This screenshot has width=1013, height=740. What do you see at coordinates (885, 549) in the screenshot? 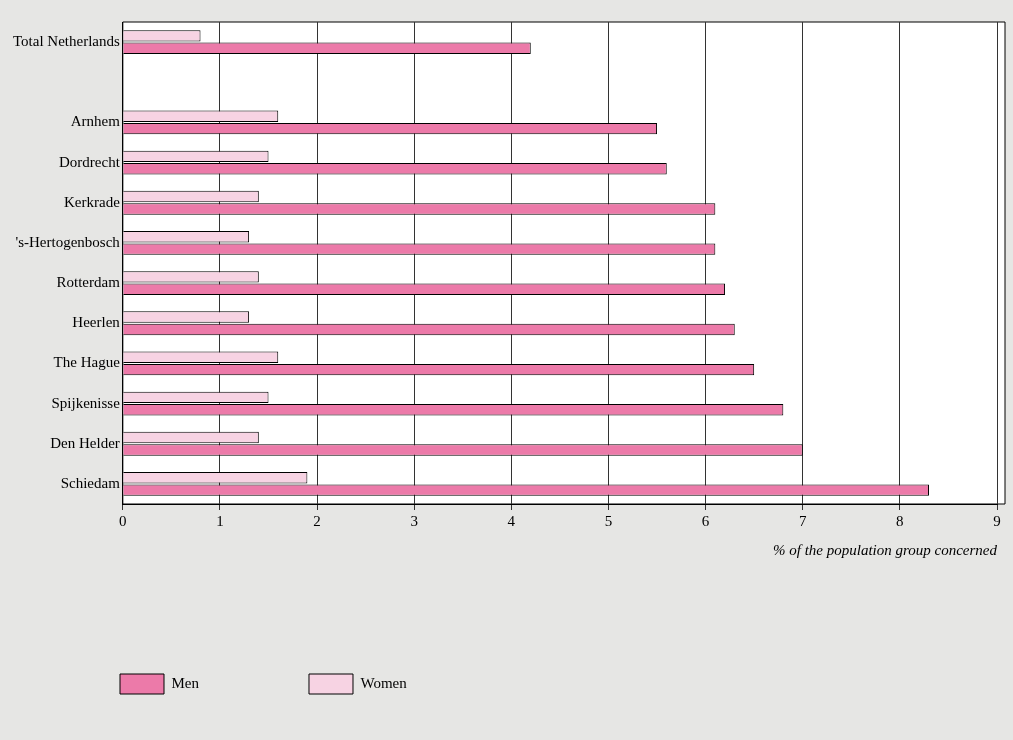
I see `x-axis-title: % of the population group concerned` at bounding box center [885, 549].